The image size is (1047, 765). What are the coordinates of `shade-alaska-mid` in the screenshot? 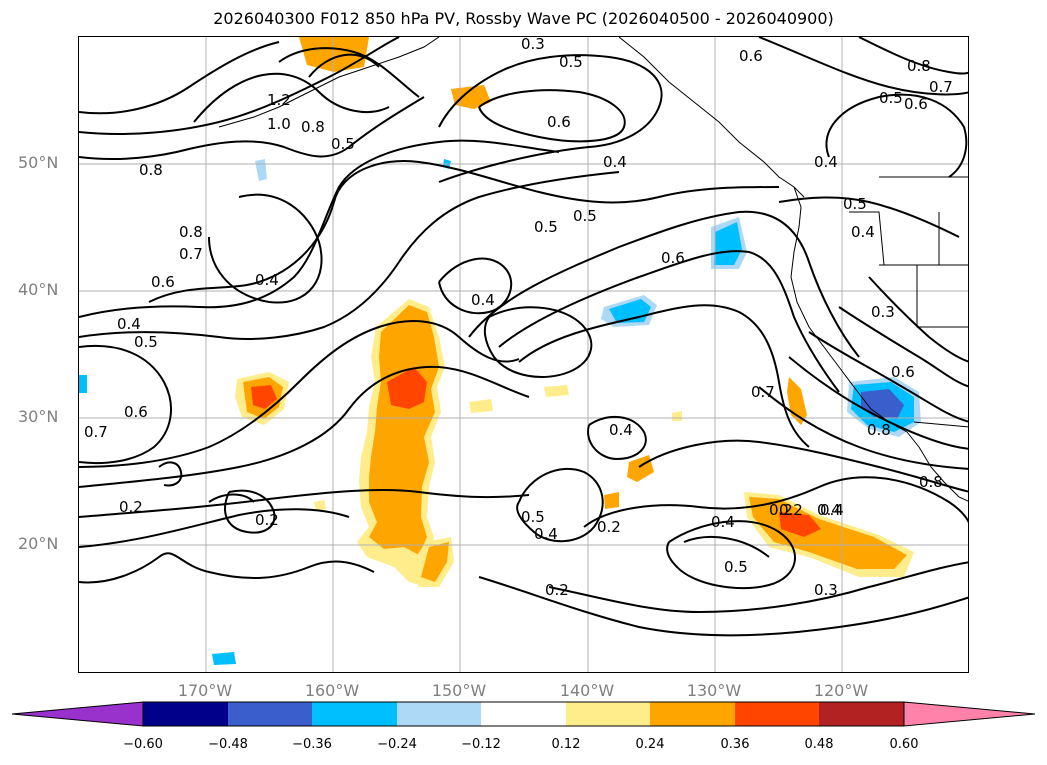 It's located at (471, 97).